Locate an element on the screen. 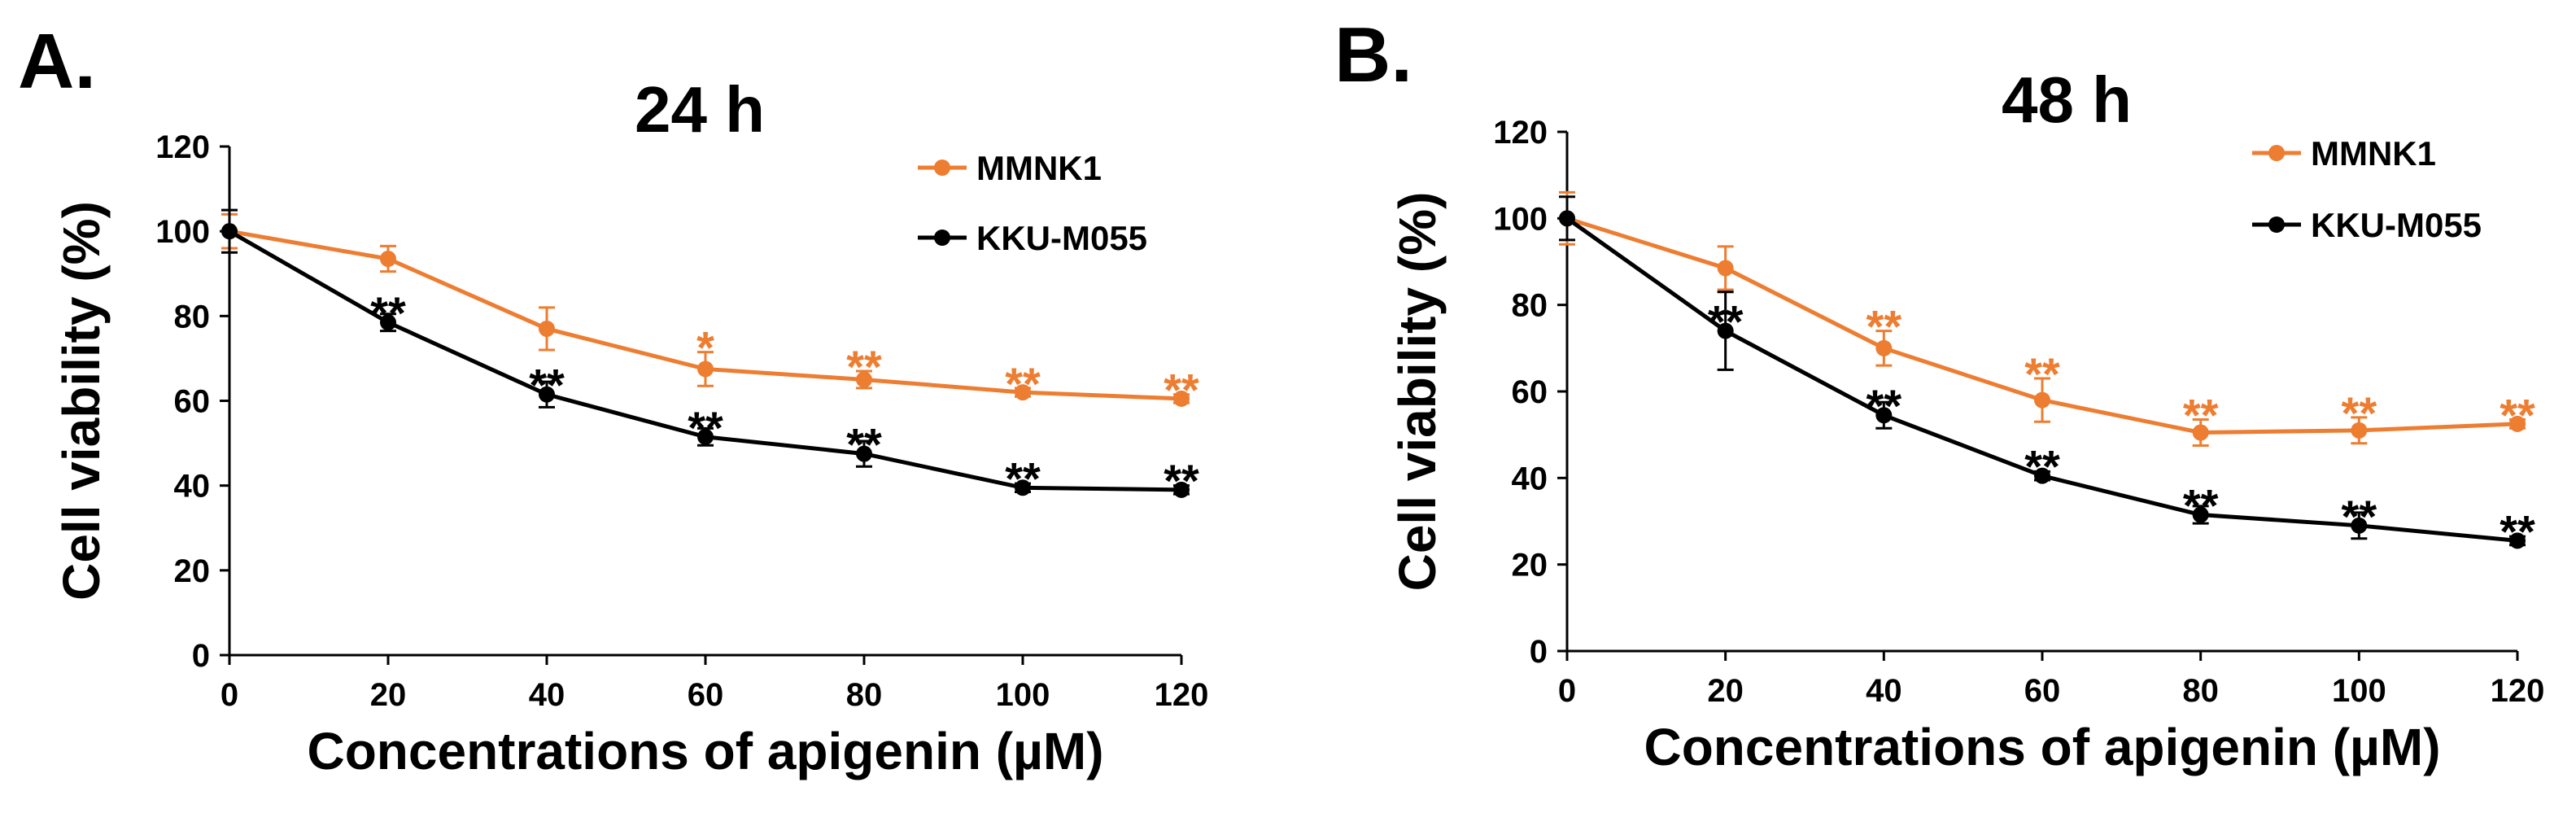 Image resolution: width=2576 pixels, height=813 pixels. series-kku-m055: ** ** ** ** ** ** is located at coordinates (710, 357).